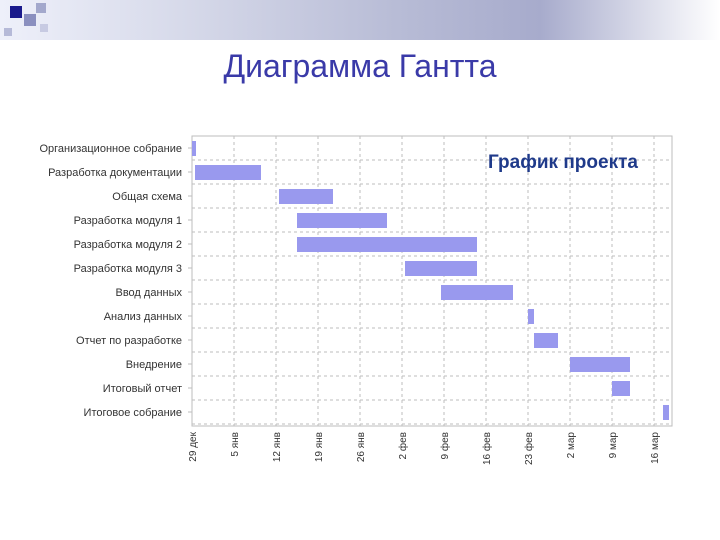 The image size is (720, 540). What do you see at coordinates (360, 20) in the screenshot?
I see `header-gradient-band` at bounding box center [360, 20].